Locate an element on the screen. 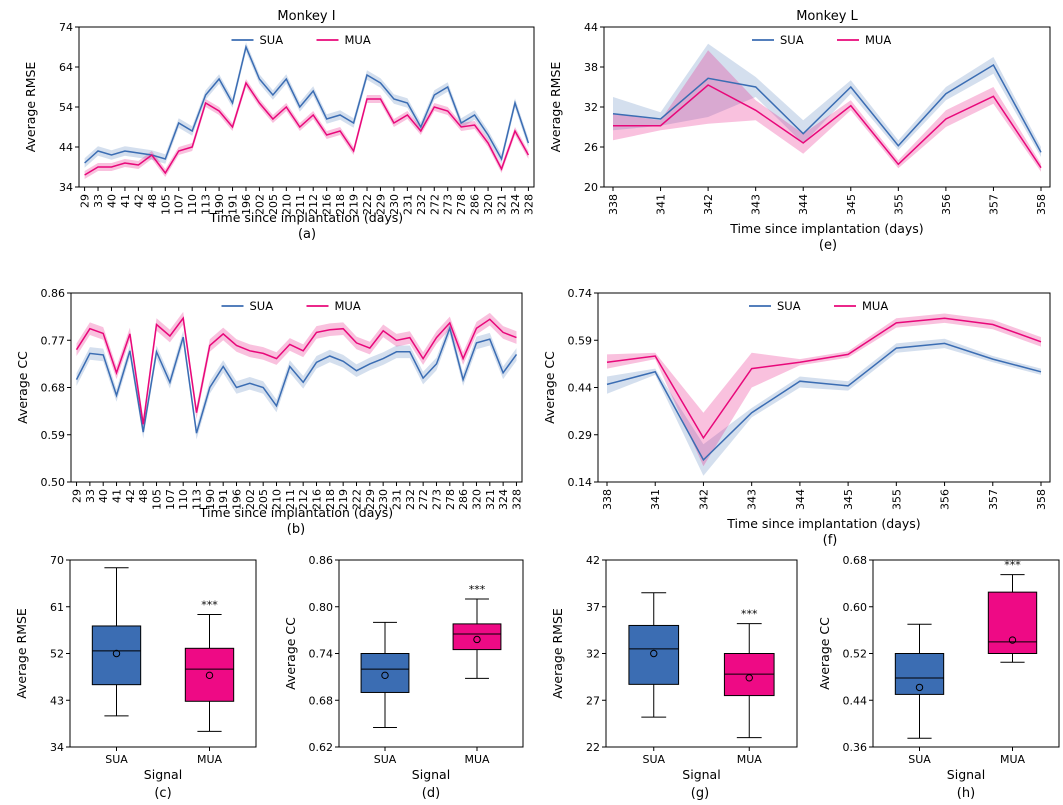  box-panel-g: *** 22 27 32 37 42 Average RMSE SUA MUA Signal (g) is located at coordinates (674, 677).